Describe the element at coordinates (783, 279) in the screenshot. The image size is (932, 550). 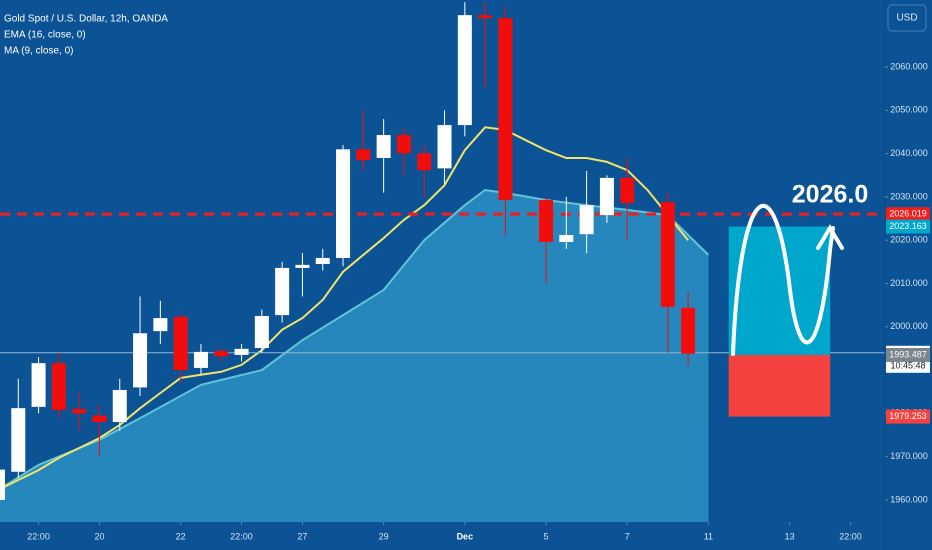
I see `projection-curve` at that location.